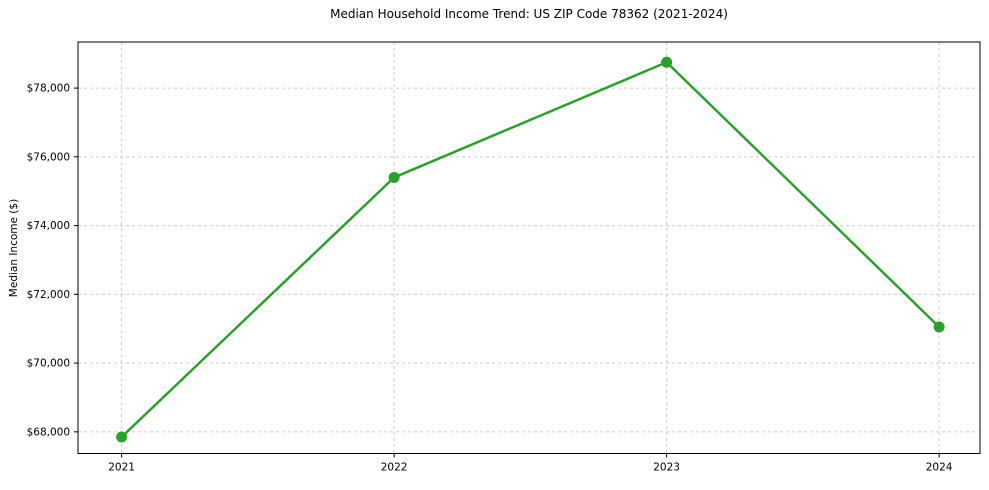 Image resolution: width=989 pixels, height=490 pixels. What do you see at coordinates (666, 468) in the screenshot?
I see `x-tick-label: 2023` at bounding box center [666, 468].